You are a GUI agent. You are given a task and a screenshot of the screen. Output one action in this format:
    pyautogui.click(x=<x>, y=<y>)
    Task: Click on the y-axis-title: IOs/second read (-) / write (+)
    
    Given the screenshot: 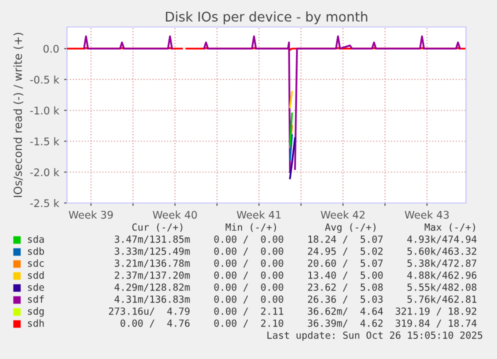 What is the action you would take?
    pyautogui.click(x=18, y=115)
    